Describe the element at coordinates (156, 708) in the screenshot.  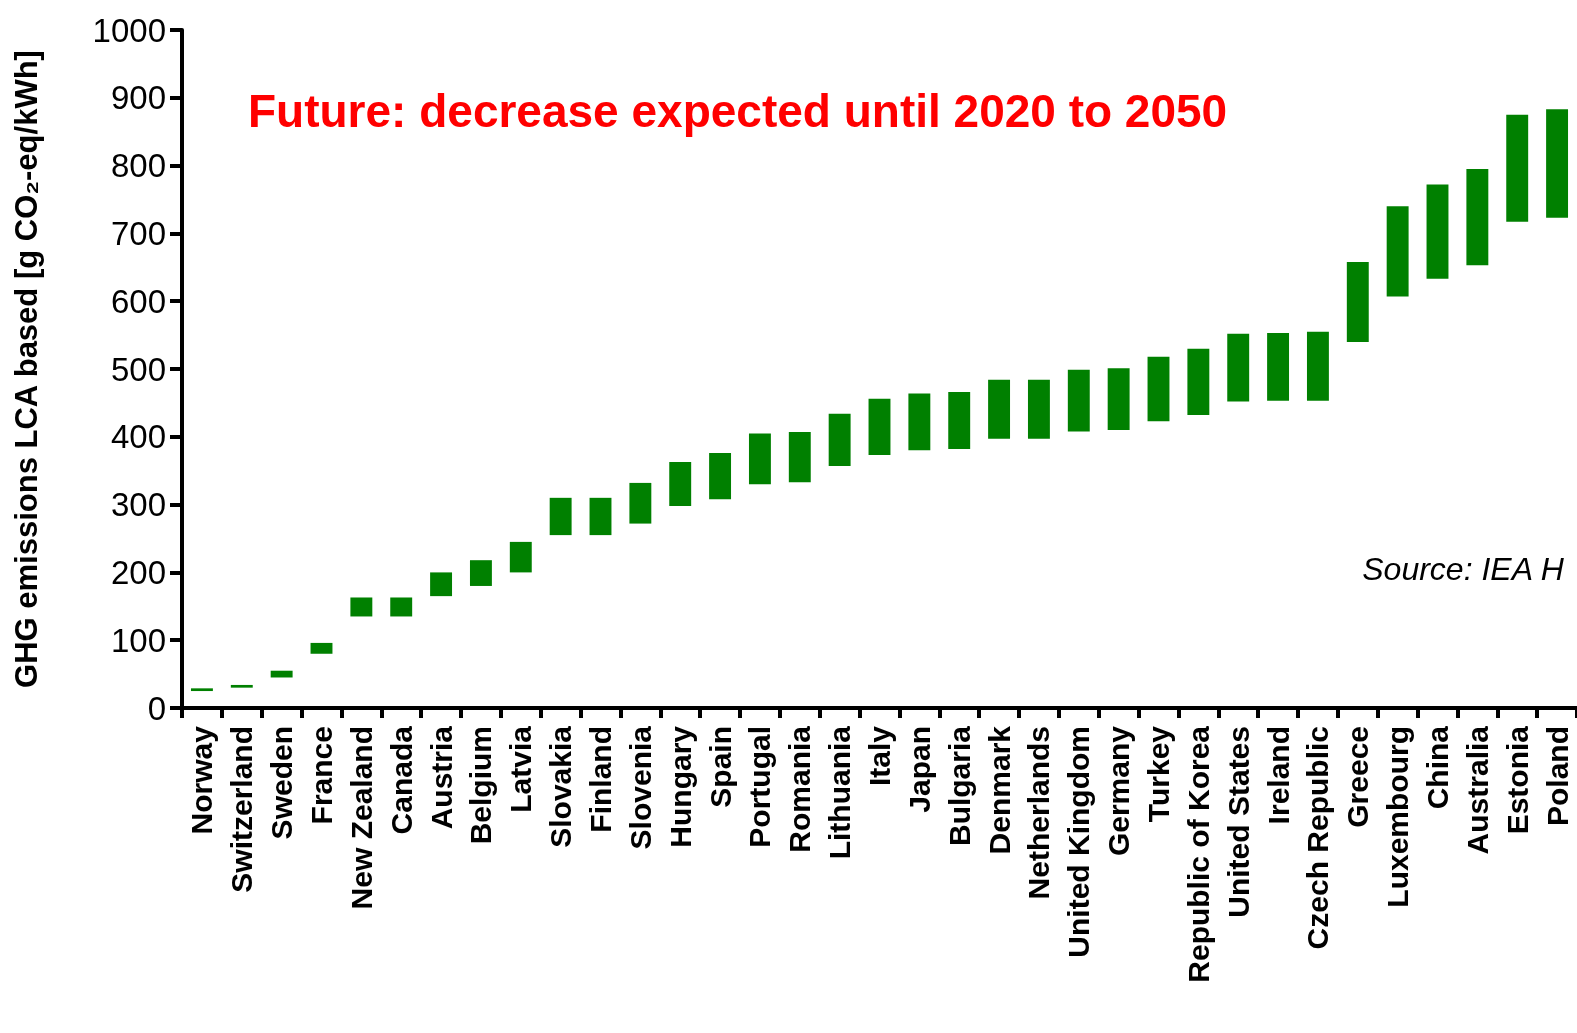
I see `y-tick-label: 0` at that location.